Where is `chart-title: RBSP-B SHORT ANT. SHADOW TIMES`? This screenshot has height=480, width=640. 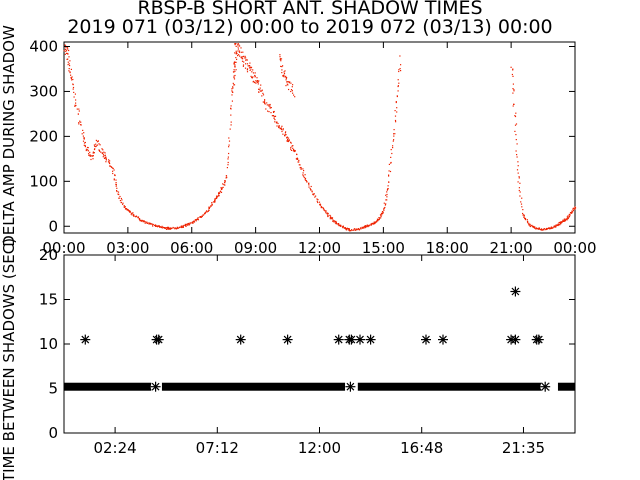 chart-title: RBSP-B SHORT ANT. SHADOW TIMES is located at coordinates (309, 9).